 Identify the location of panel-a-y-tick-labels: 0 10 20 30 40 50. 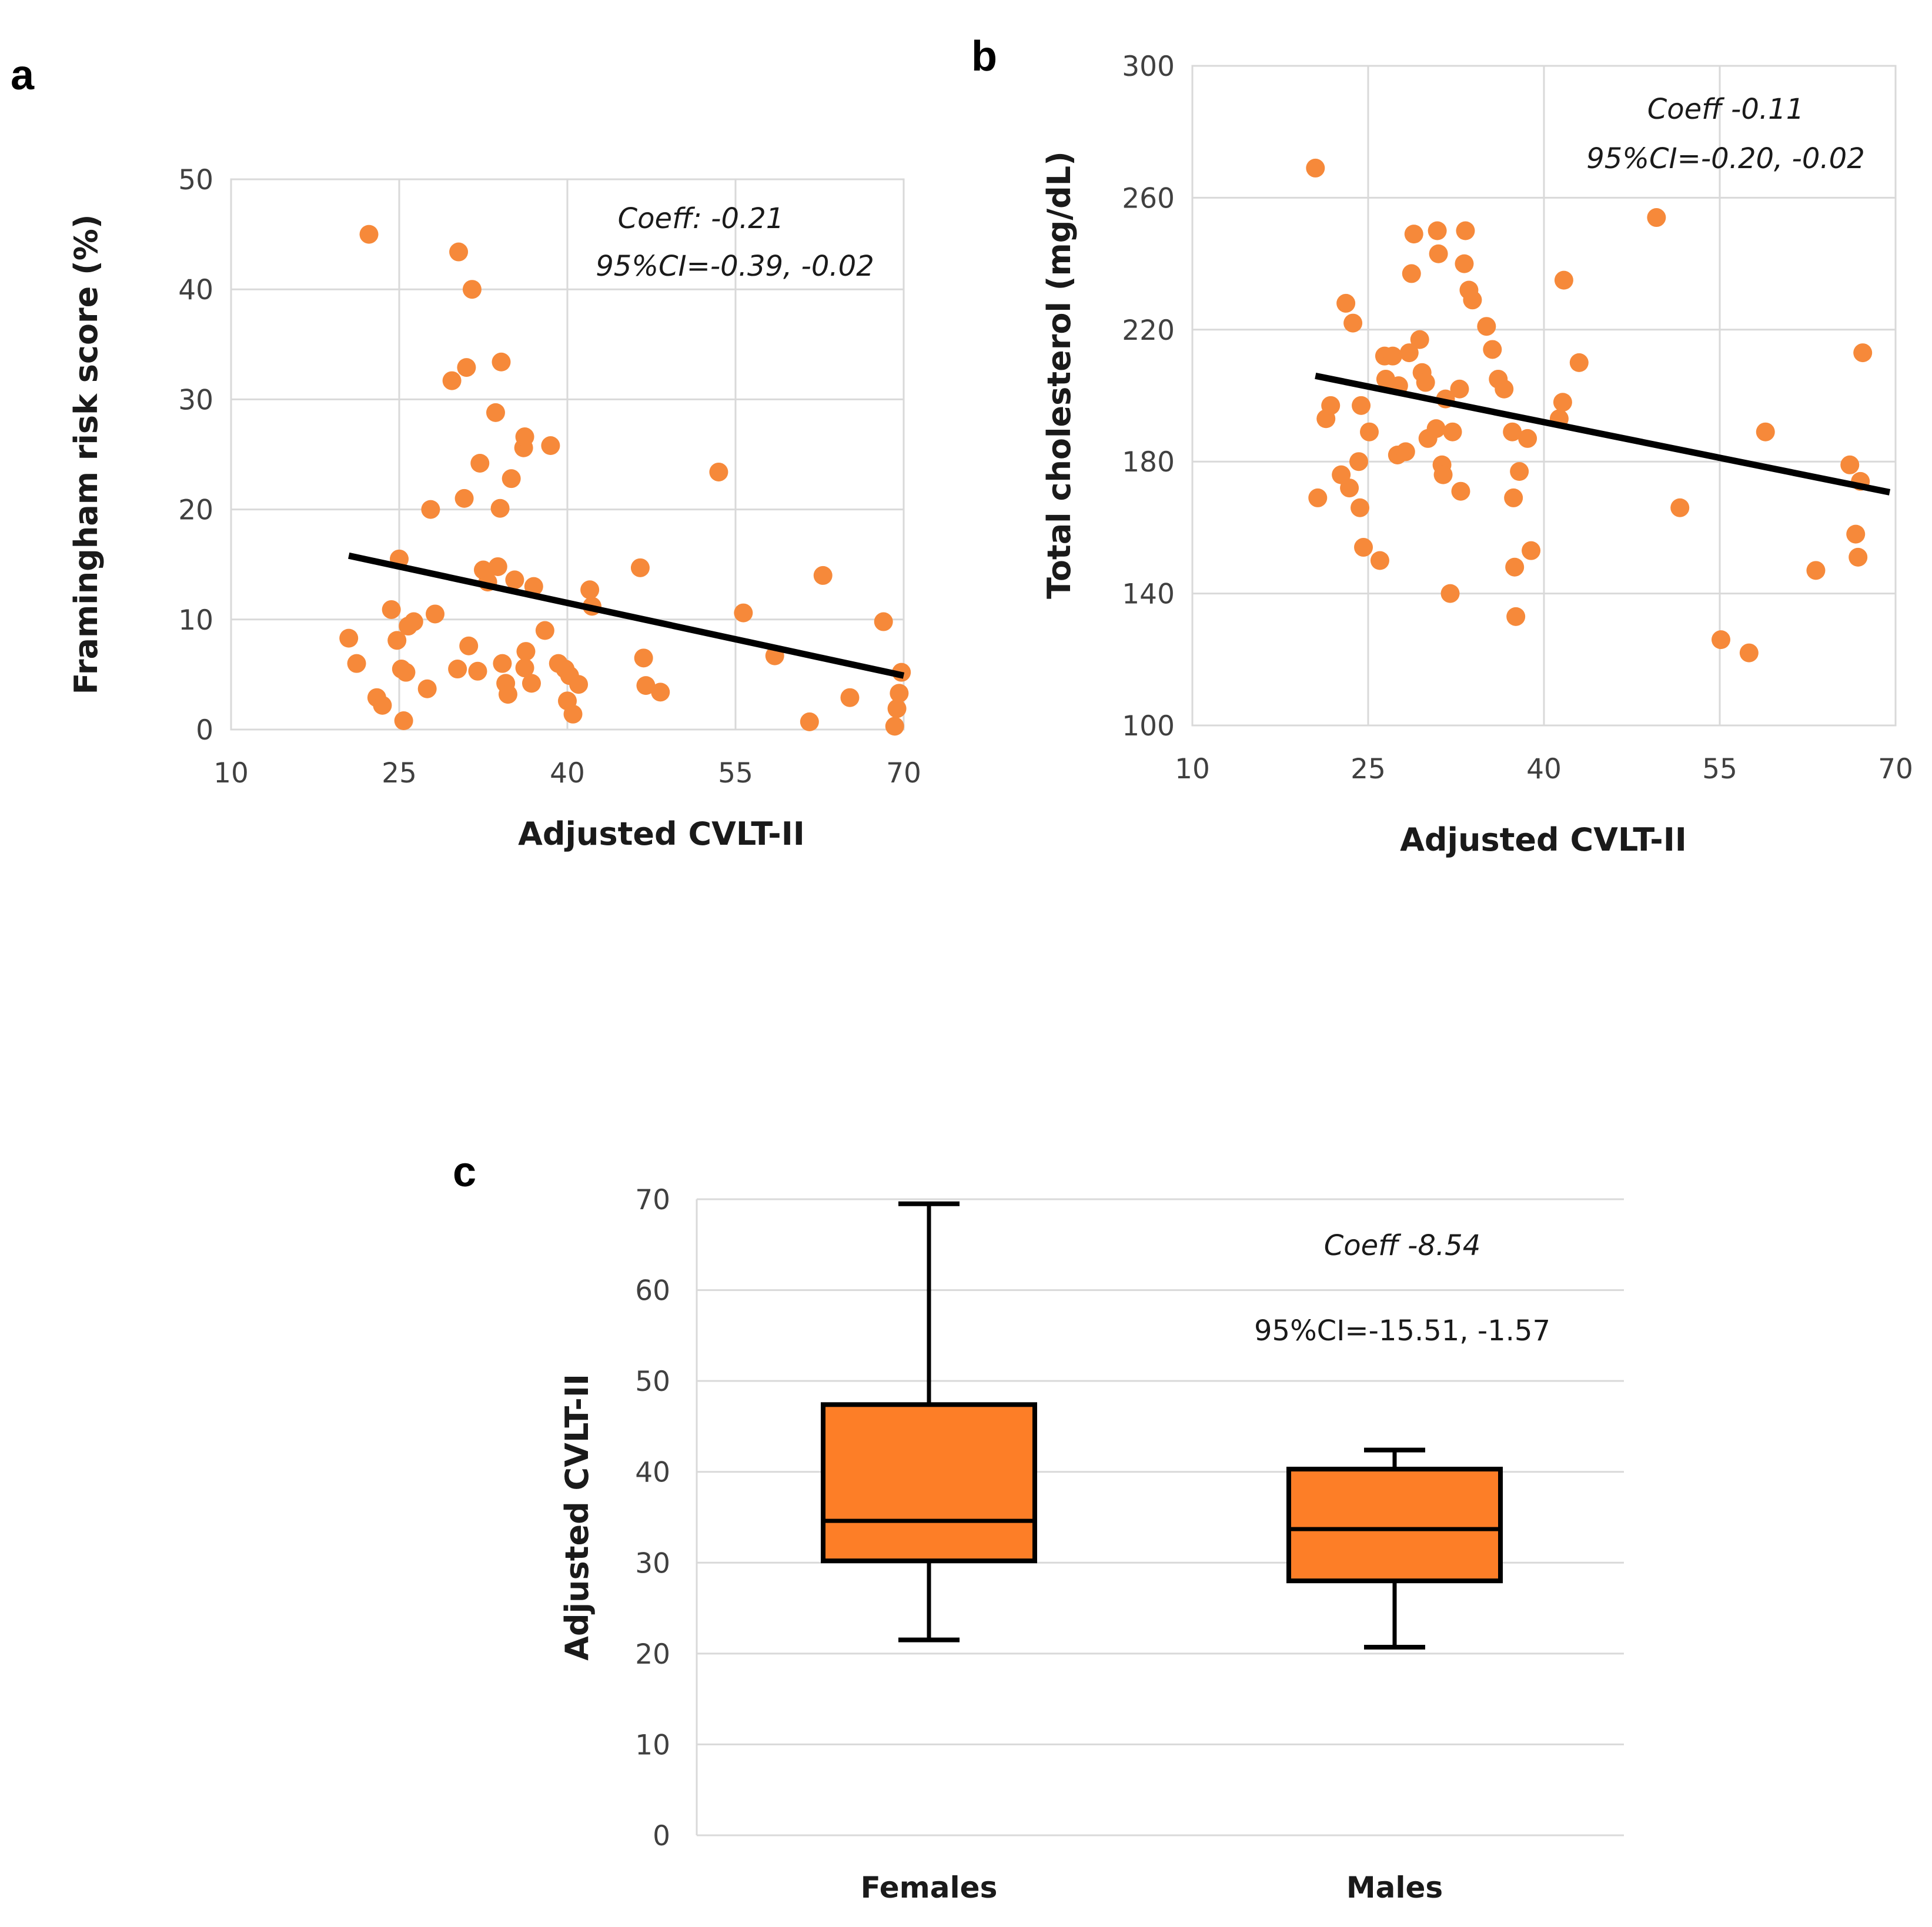
(195, 455).